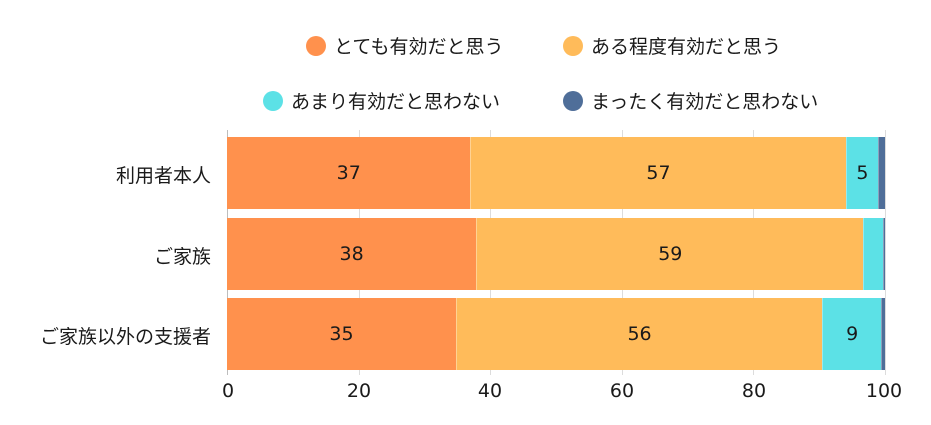  Describe the element at coordinates (670, 254) in the screenshot. I see `bar-segment: 59` at that location.